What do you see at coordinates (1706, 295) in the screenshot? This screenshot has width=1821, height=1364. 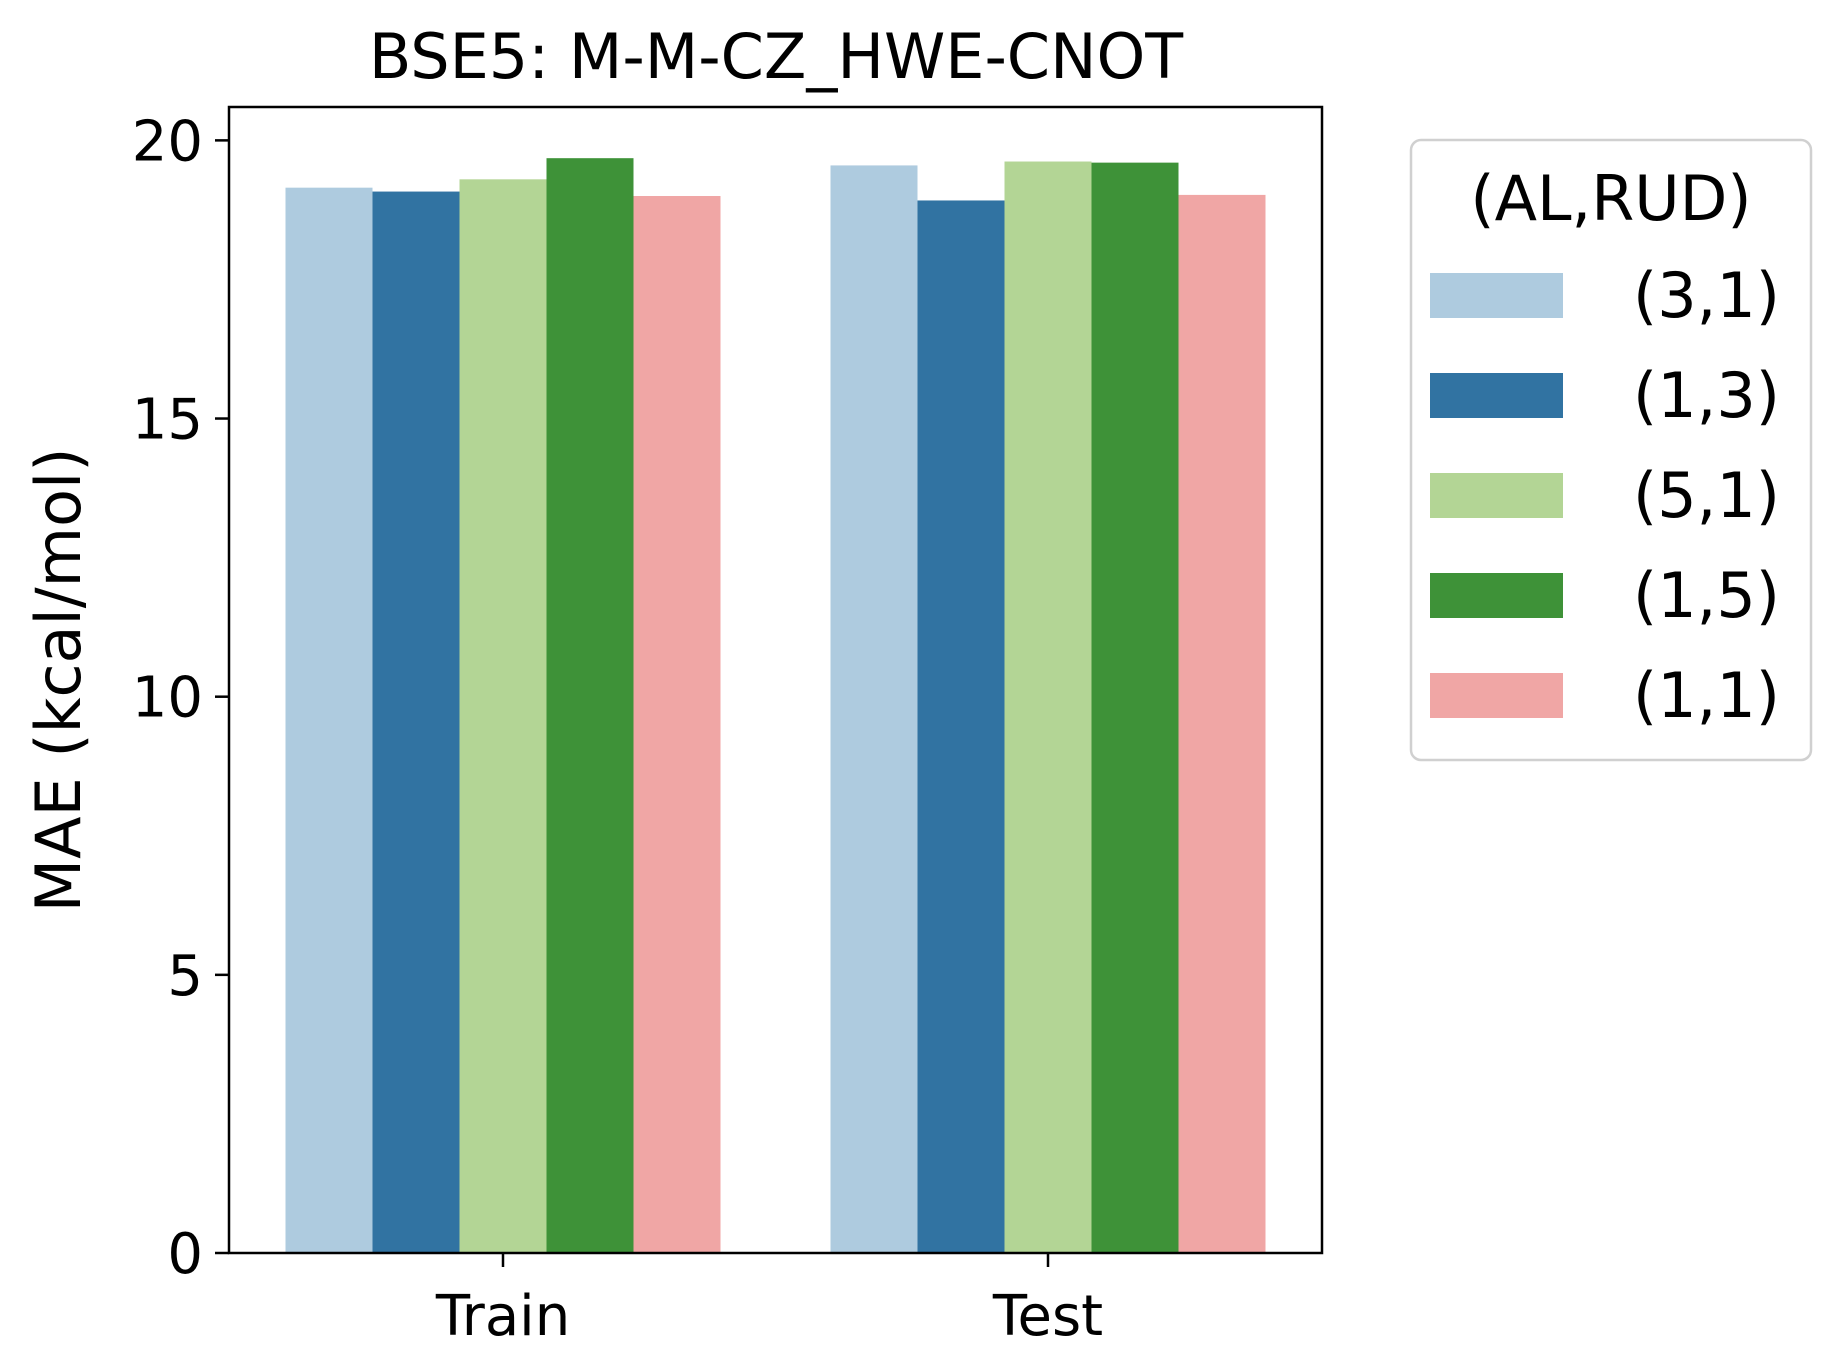 I see `legend-label: (3,1)` at bounding box center [1706, 295].